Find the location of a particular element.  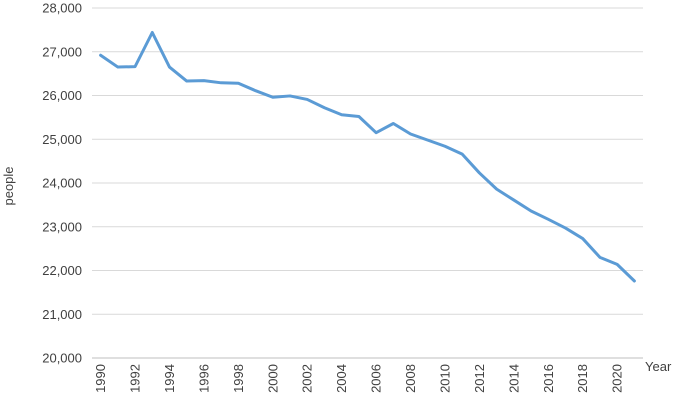

y-tick-label: 23,000 is located at coordinates (62, 226).